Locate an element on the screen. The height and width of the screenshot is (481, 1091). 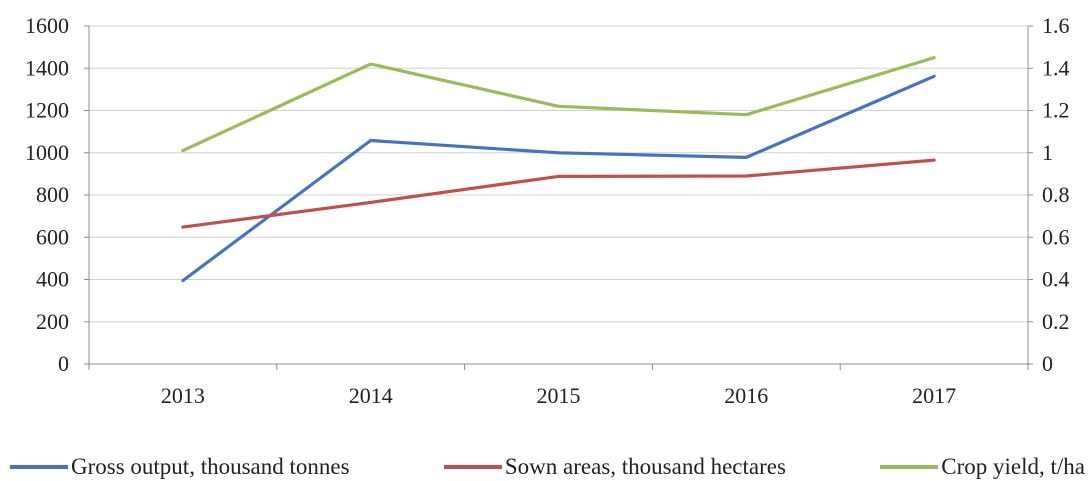
left-tick-label: 800 is located at coordinates (52, 194).